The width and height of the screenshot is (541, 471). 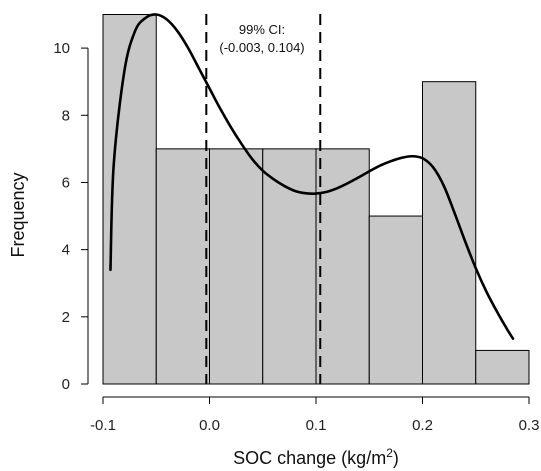 I want to click on x-axis-tick-label: 0.1, so click(x=316, y=425).